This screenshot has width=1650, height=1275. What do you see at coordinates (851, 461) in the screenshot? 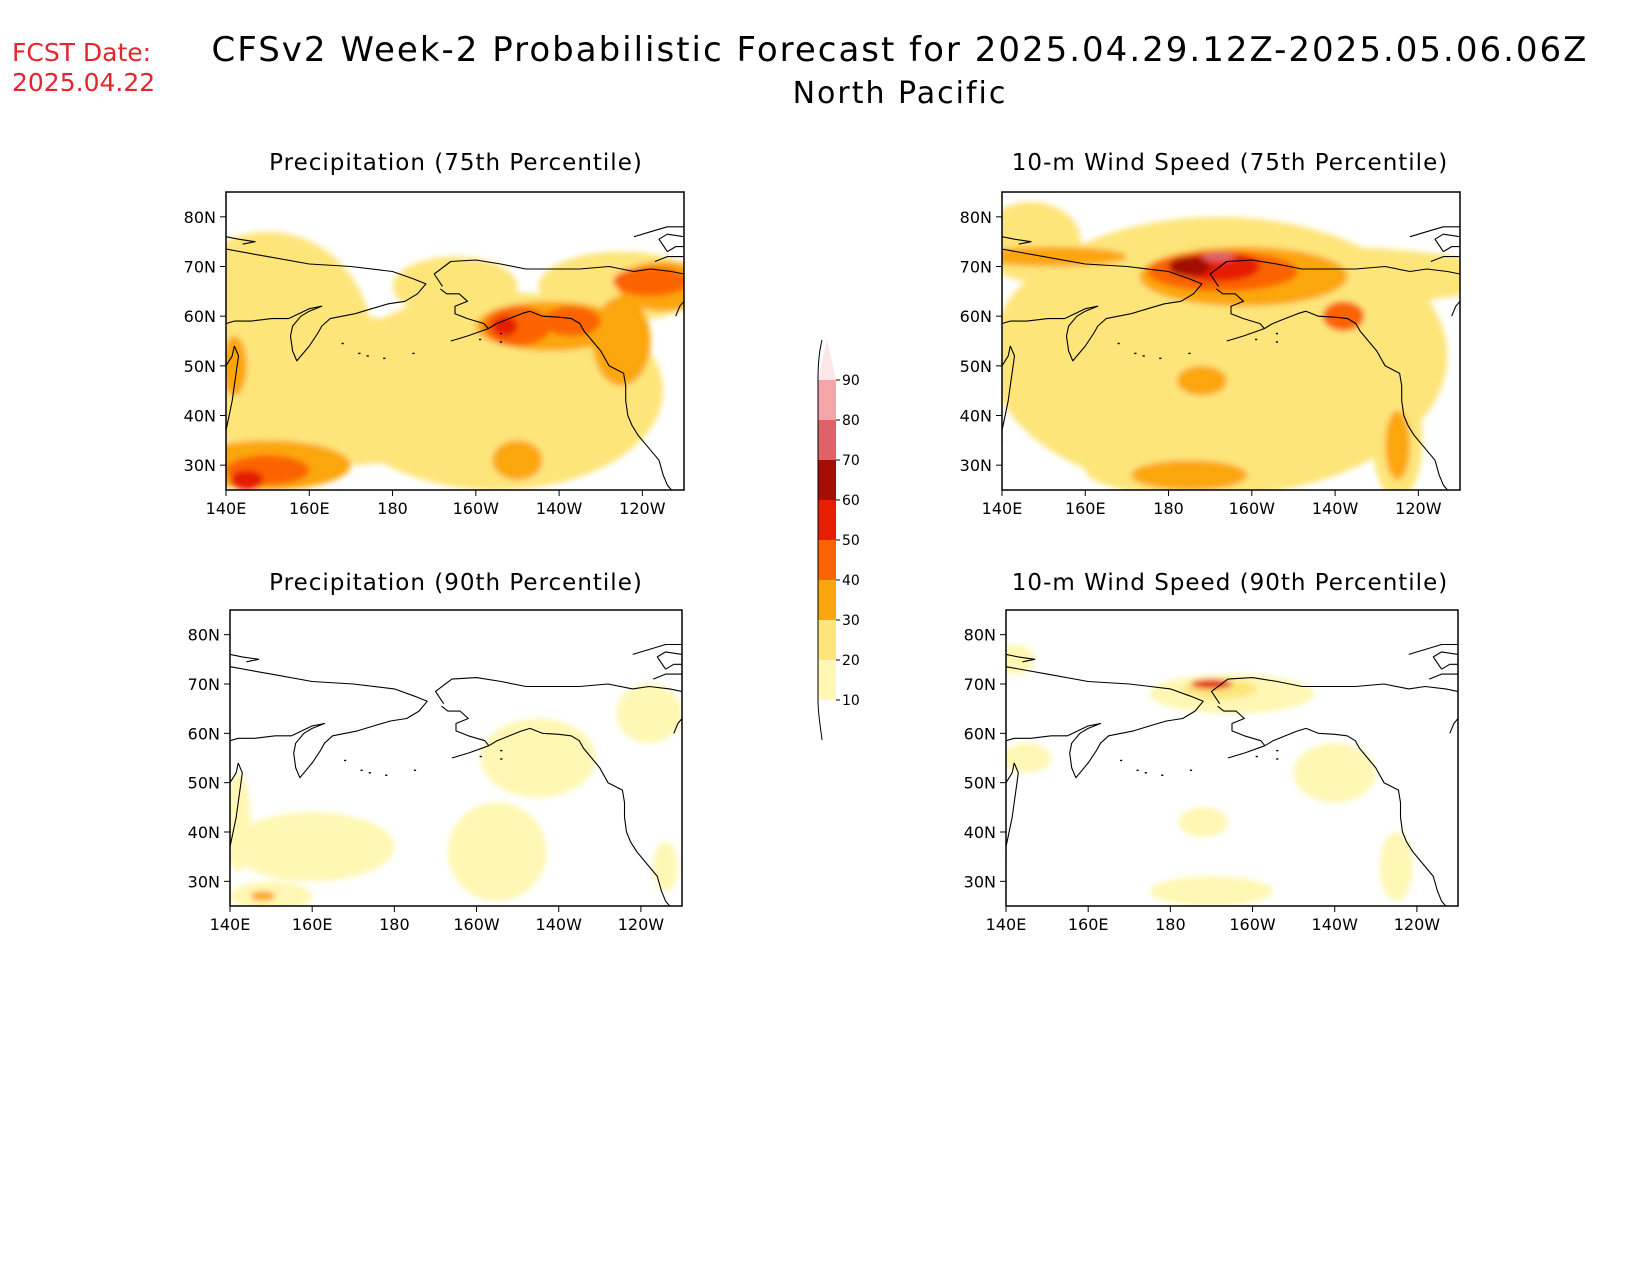
I see `colorbar-label: 70` at bounding box center [851, 461].